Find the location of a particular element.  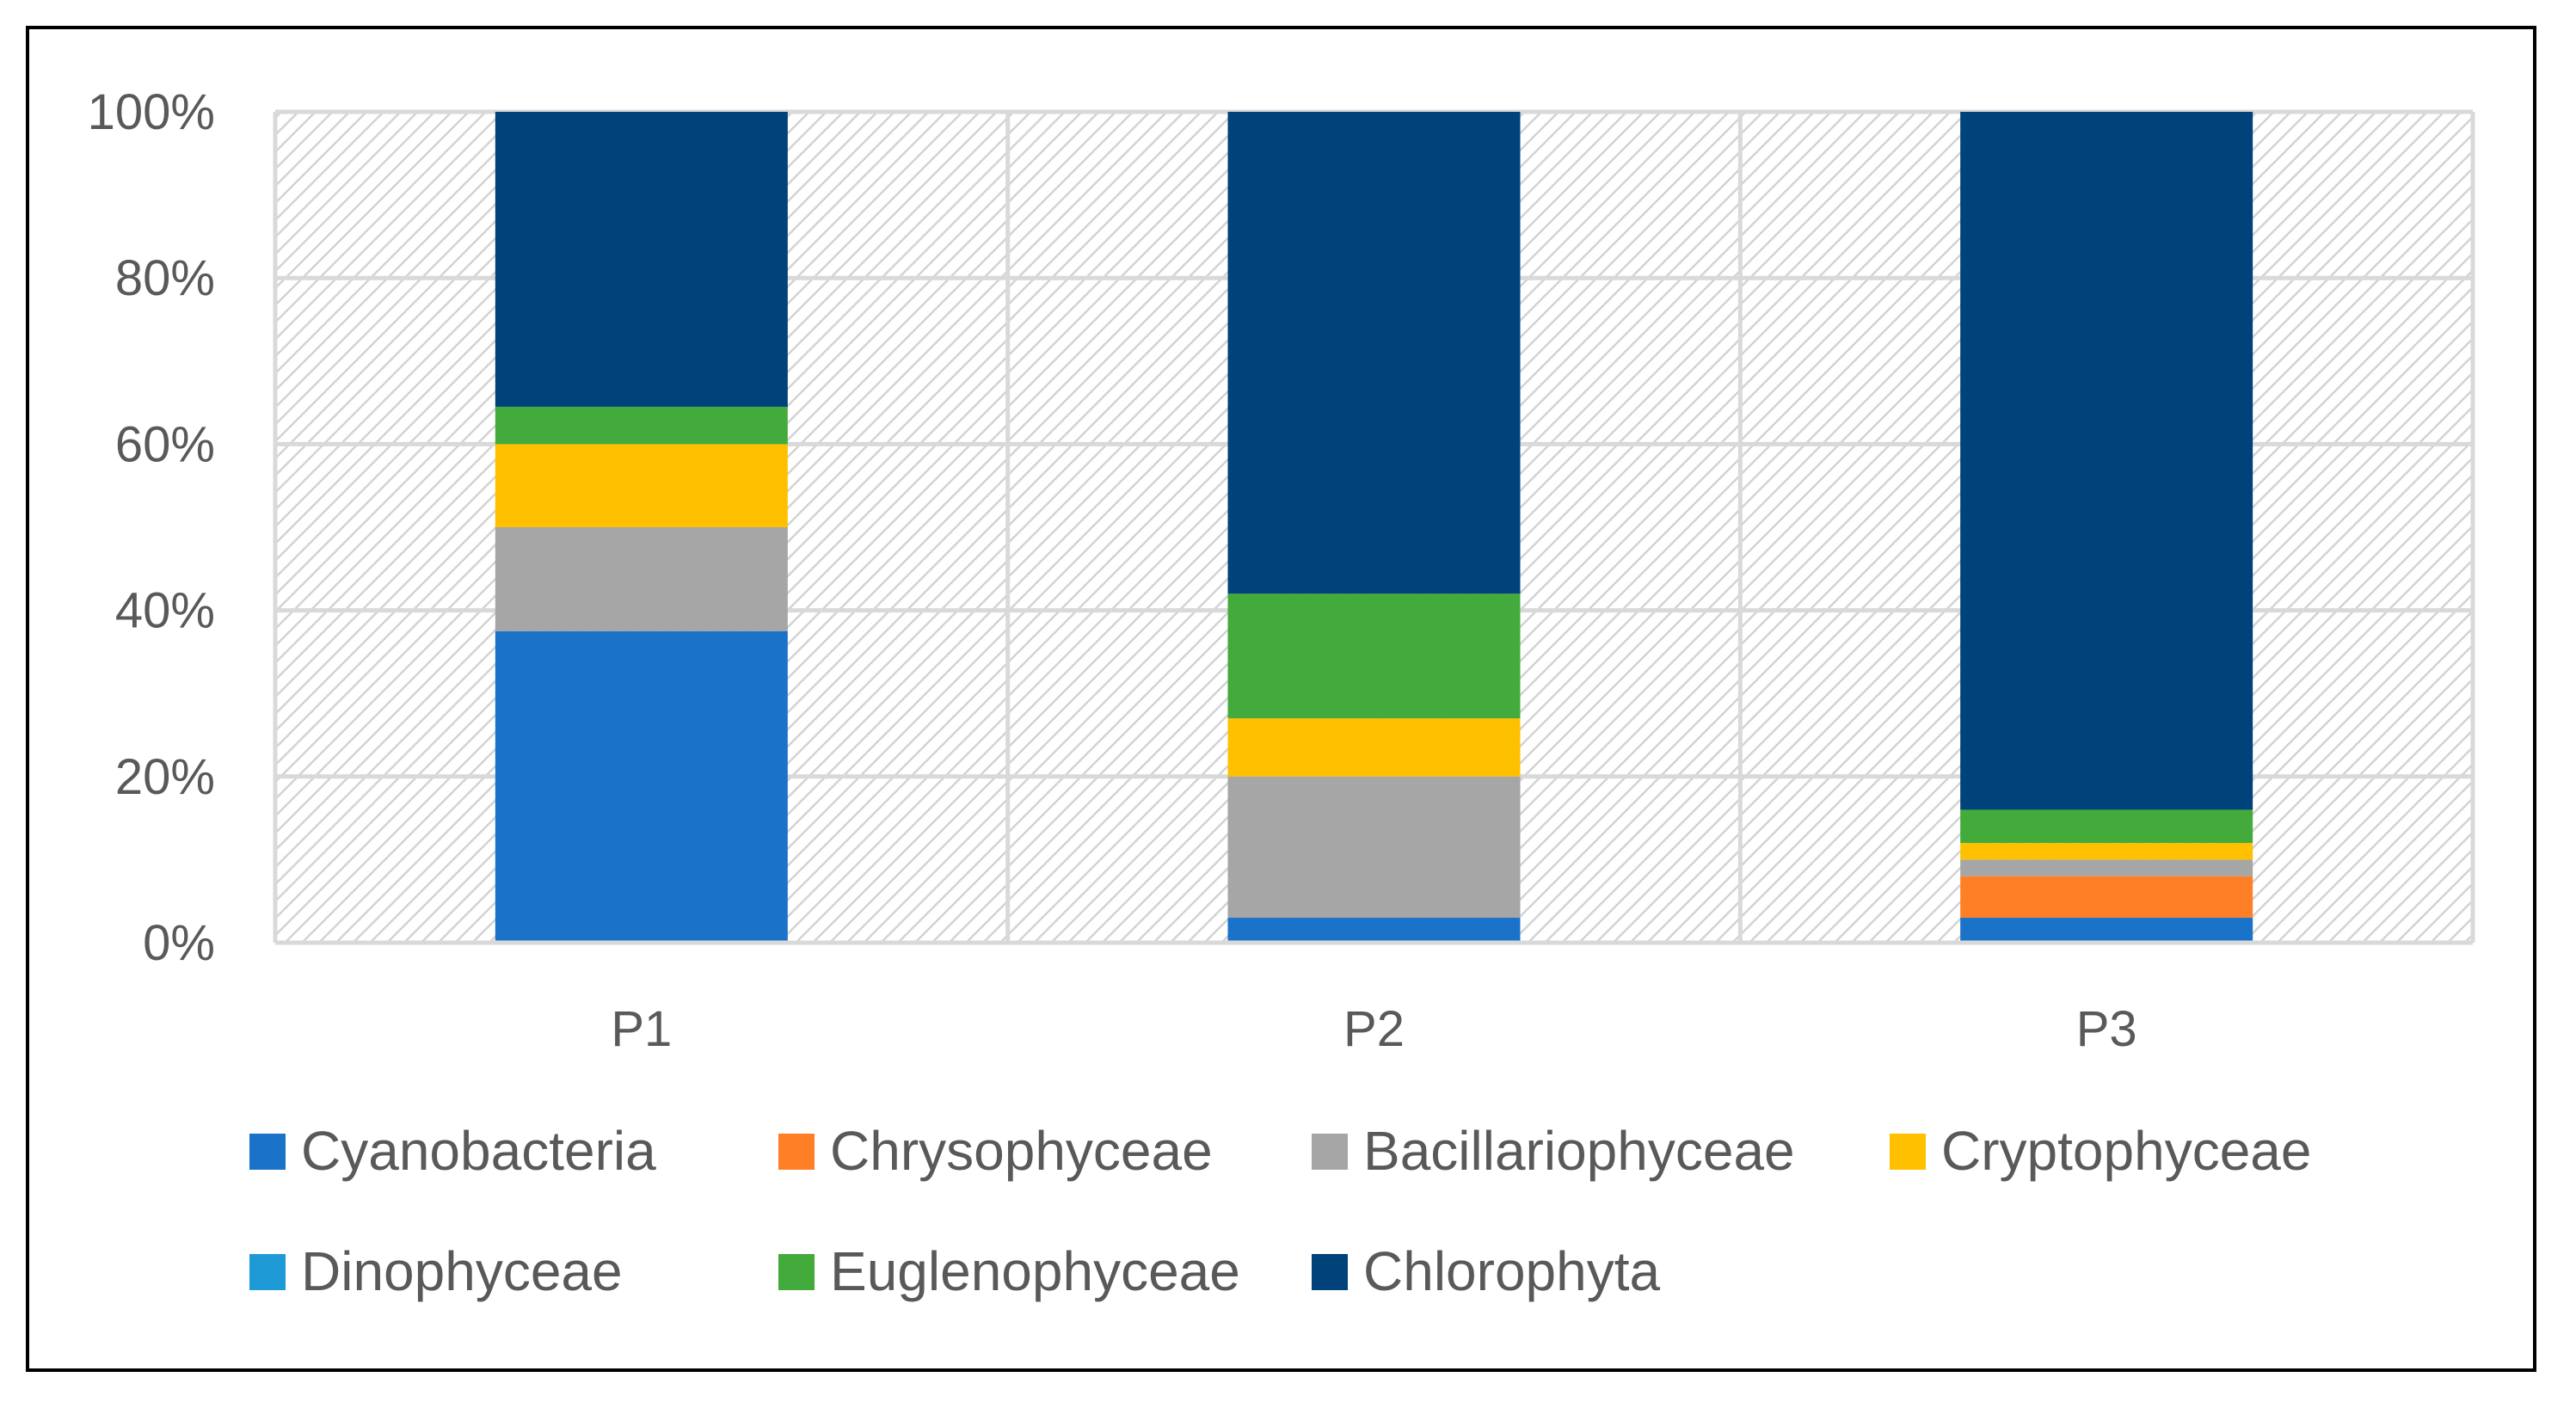

y-tick-label: 80% is located at coordinates (165, 278).